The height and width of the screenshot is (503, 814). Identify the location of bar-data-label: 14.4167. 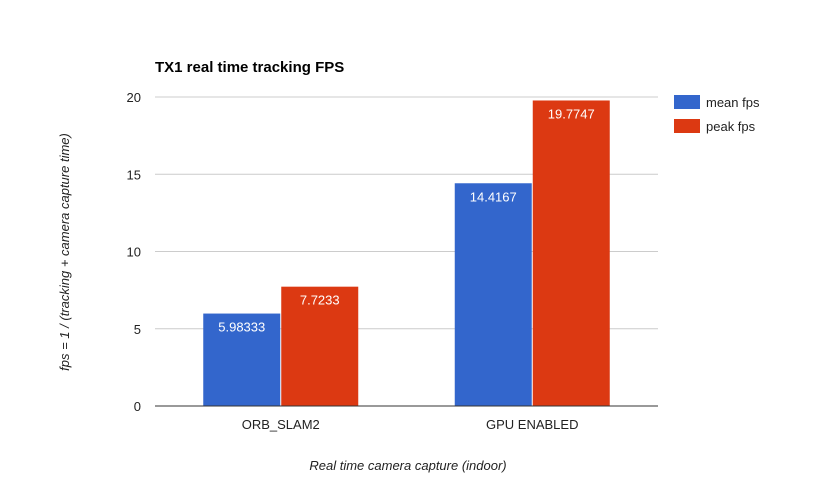
(493, 196).